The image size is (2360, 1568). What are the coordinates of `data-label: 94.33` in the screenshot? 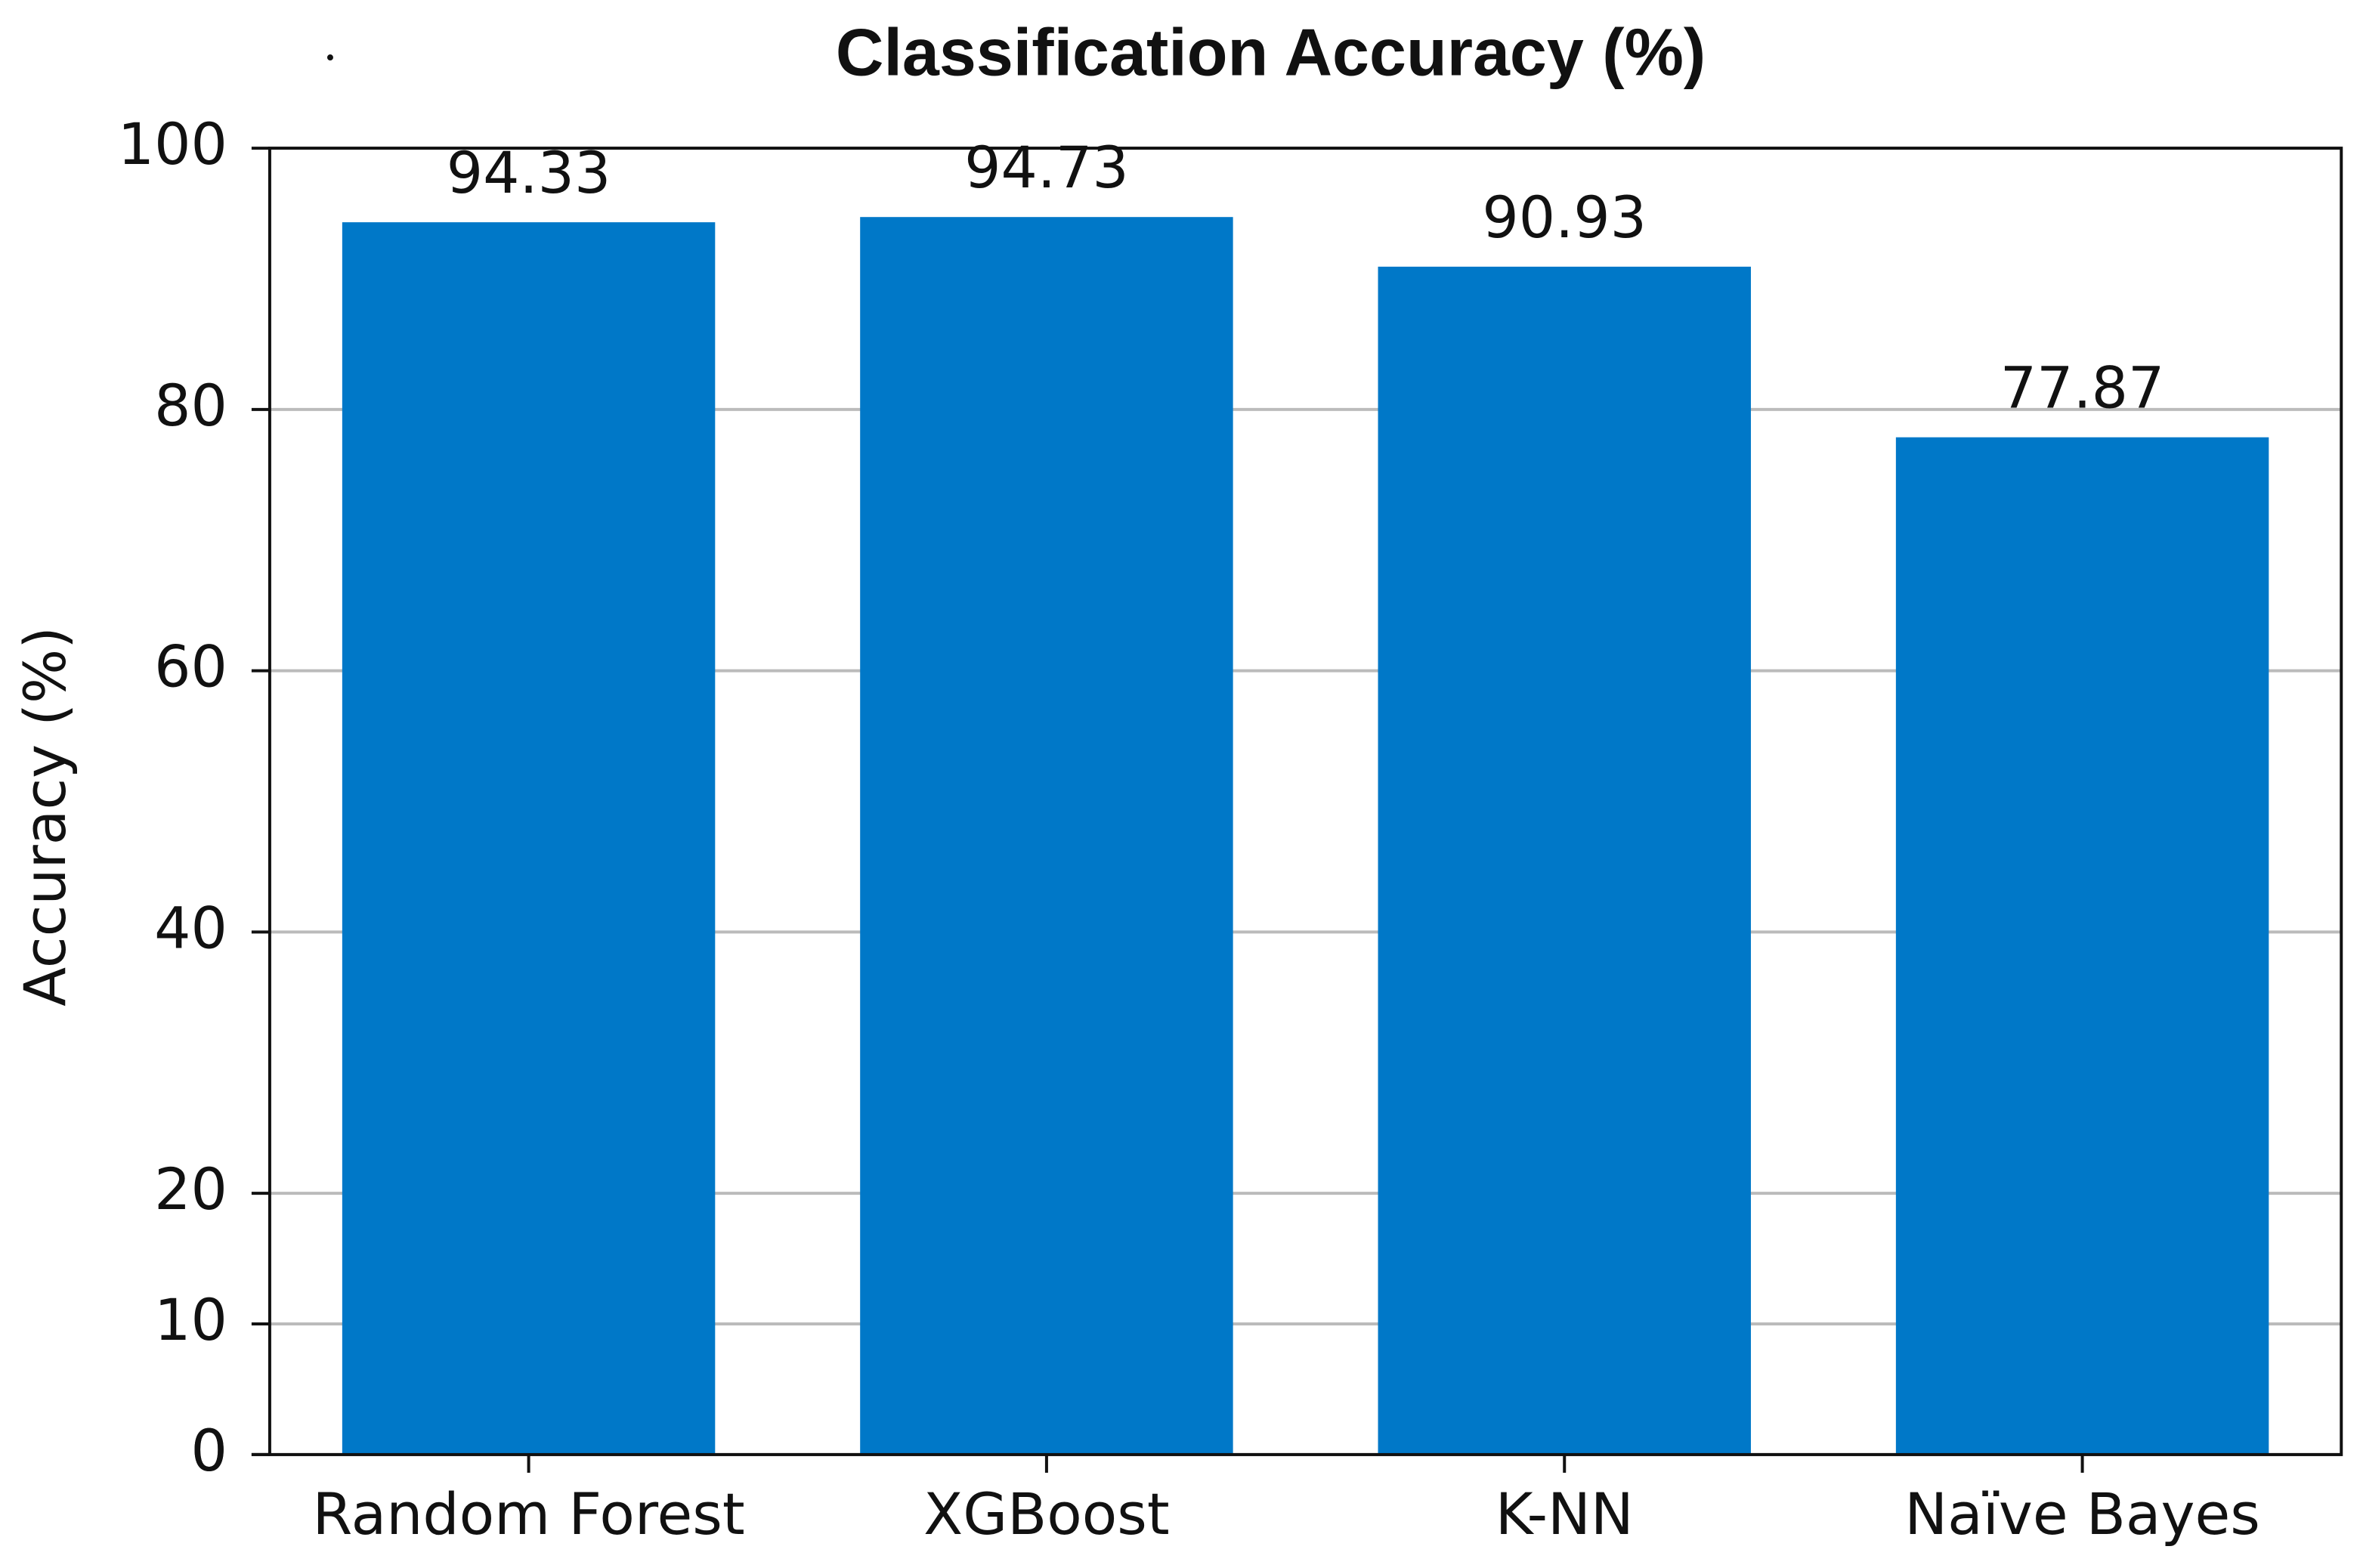 It's located at (529, 172).